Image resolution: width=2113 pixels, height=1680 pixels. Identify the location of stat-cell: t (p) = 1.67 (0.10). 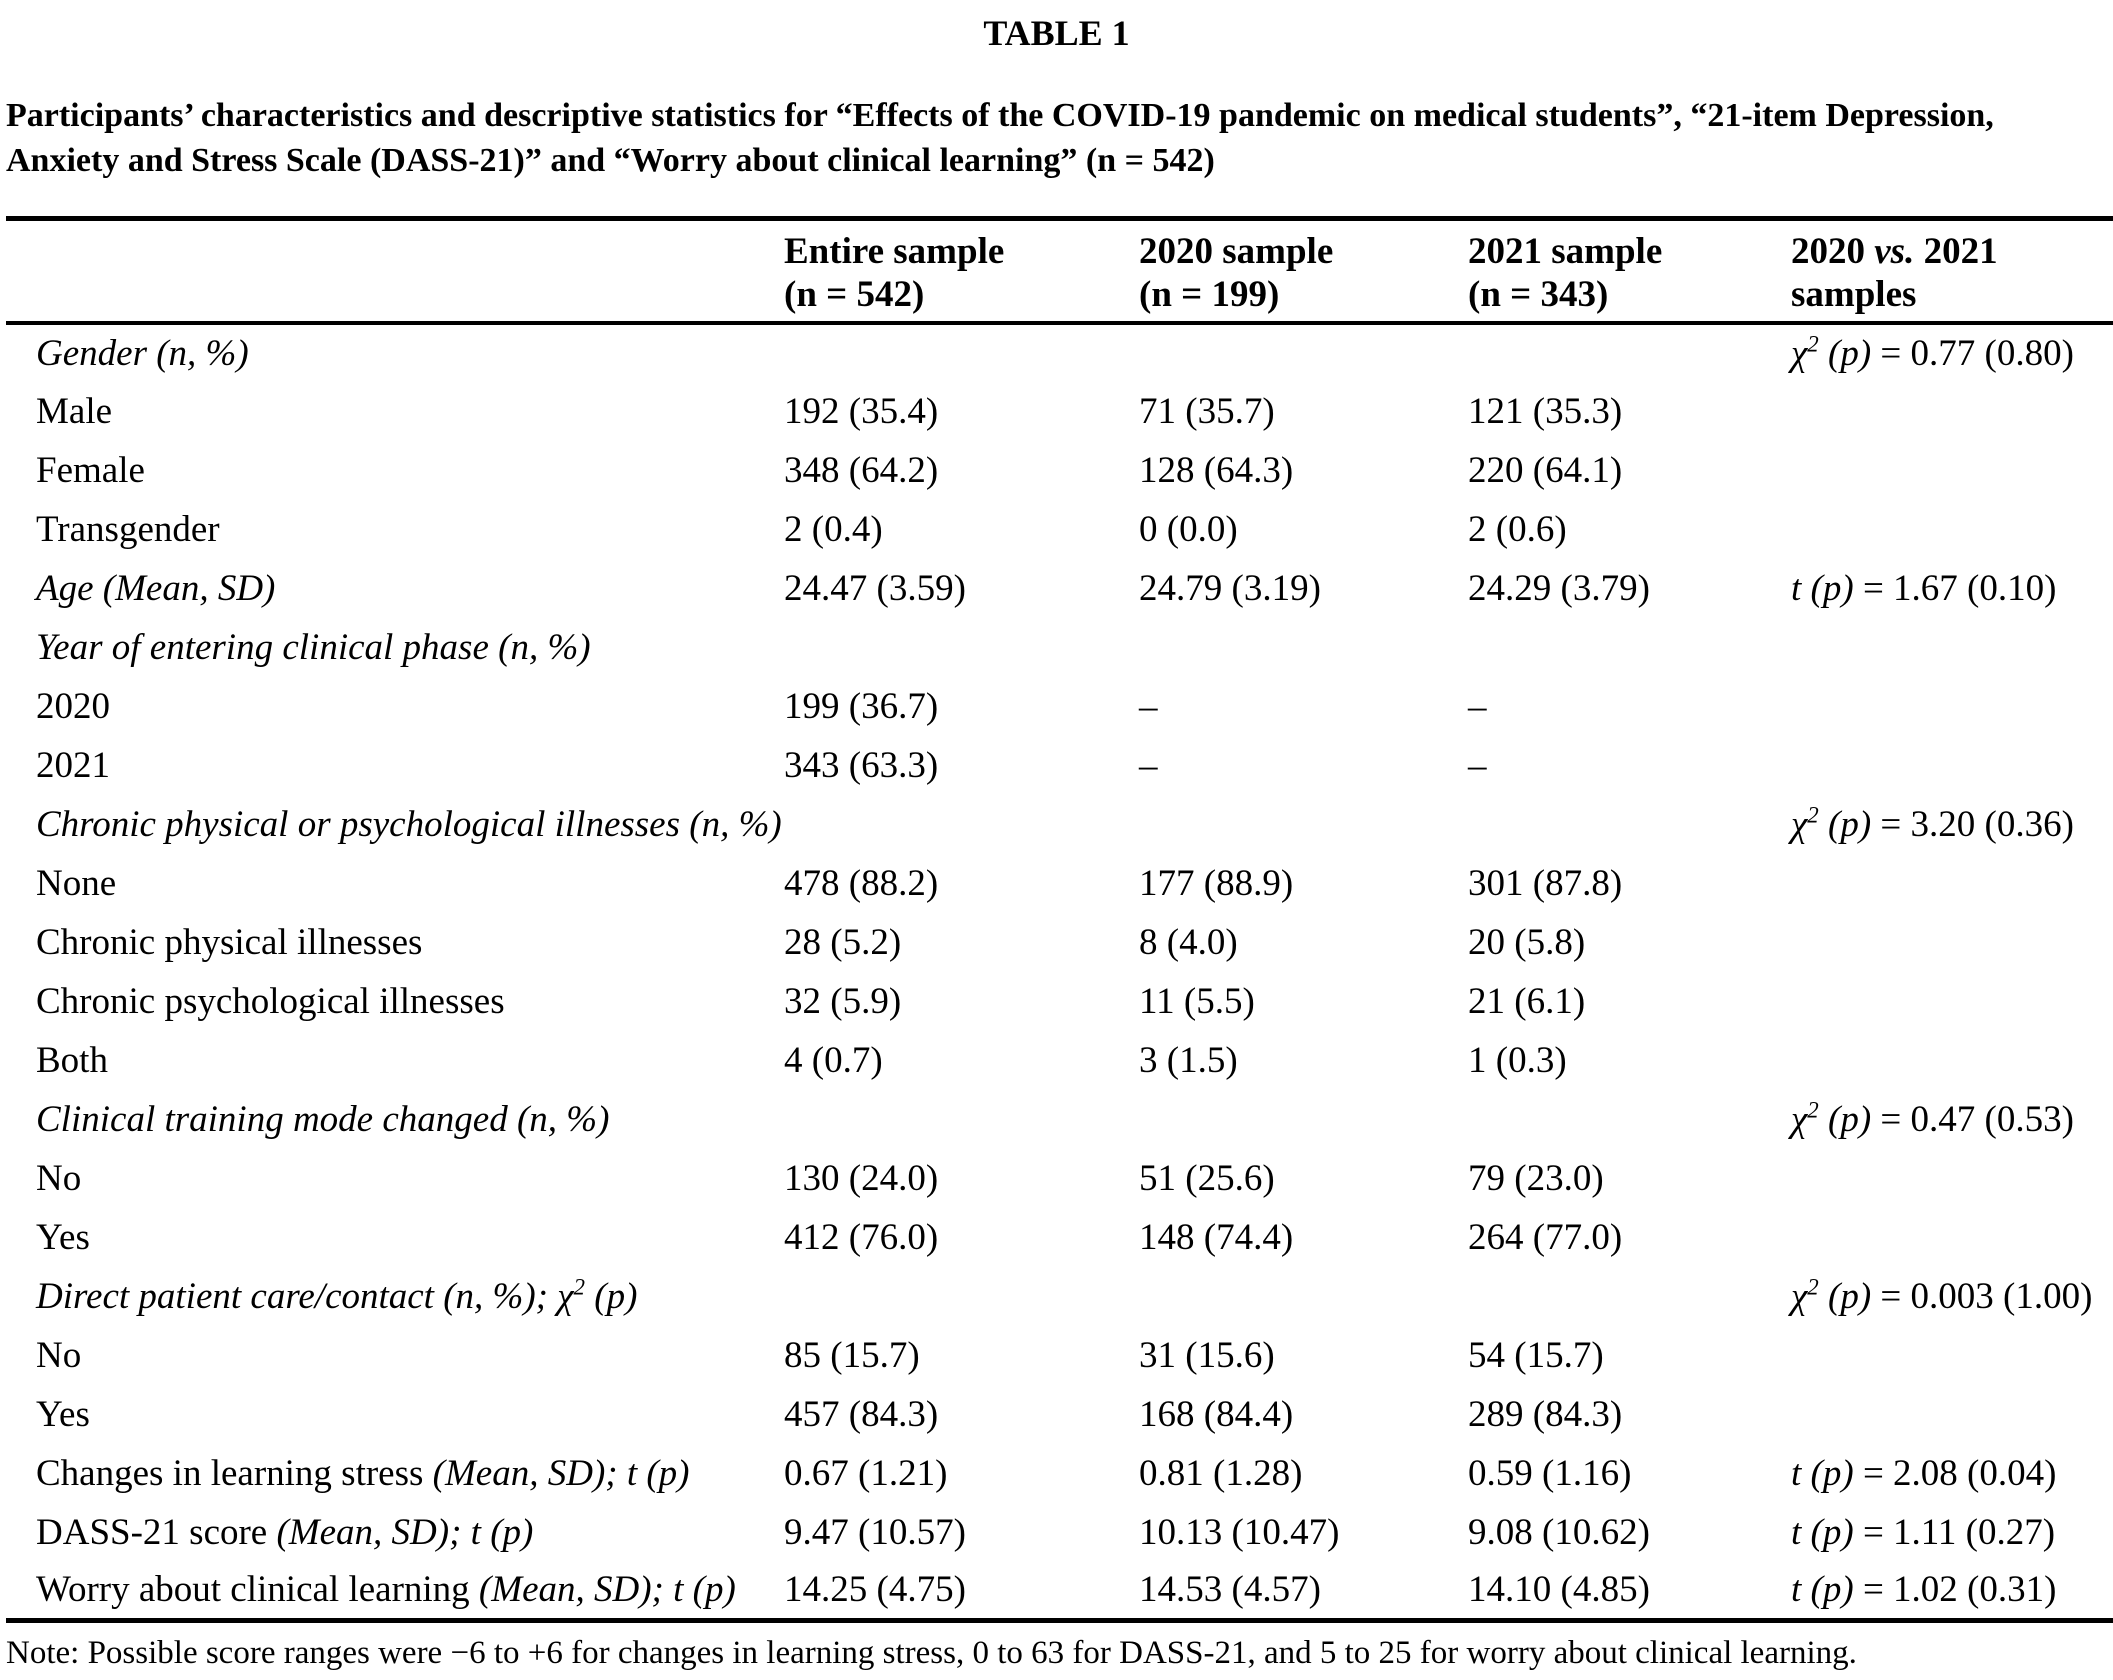
(1924, 588).